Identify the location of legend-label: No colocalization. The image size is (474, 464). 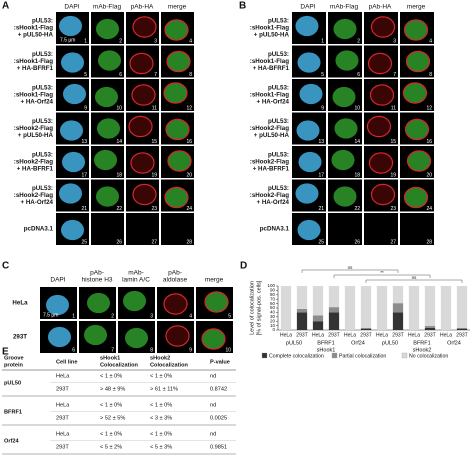
(428, 356).